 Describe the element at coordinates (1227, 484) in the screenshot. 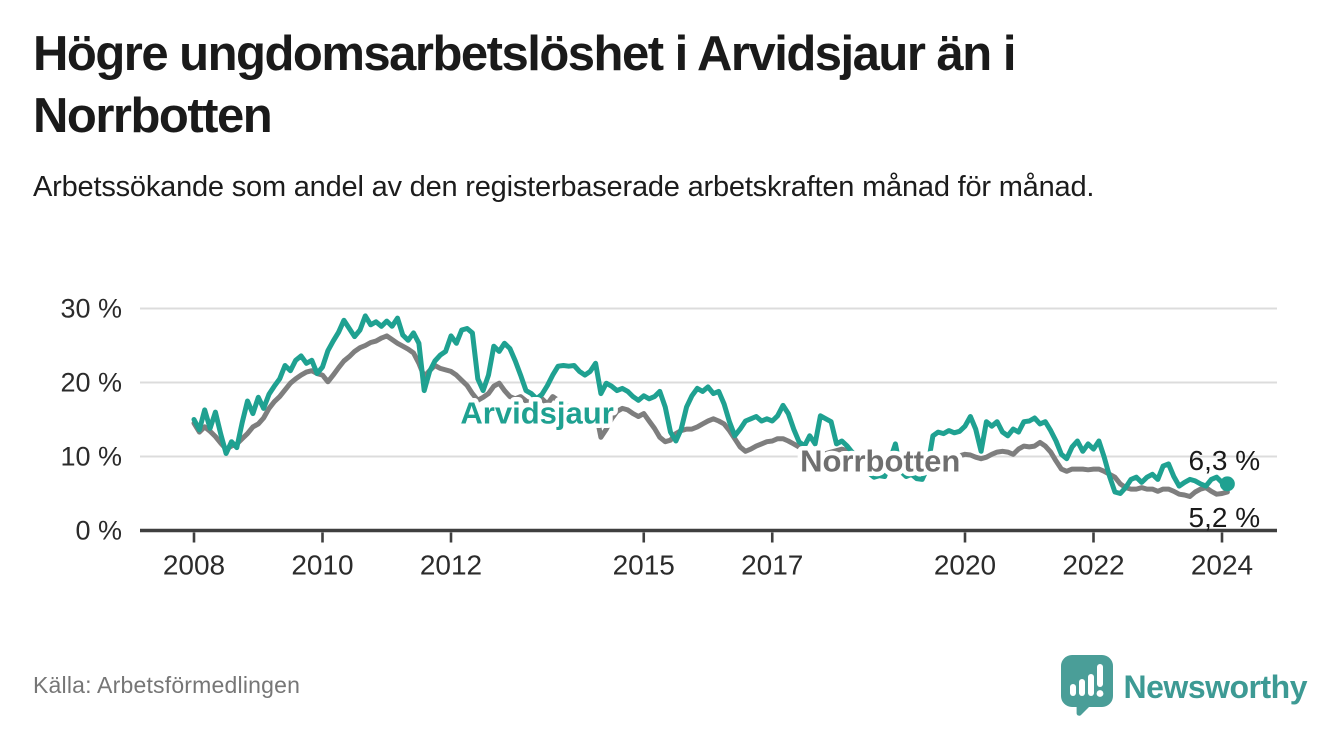

I see `end-dot-arvidsjaur` at that location.